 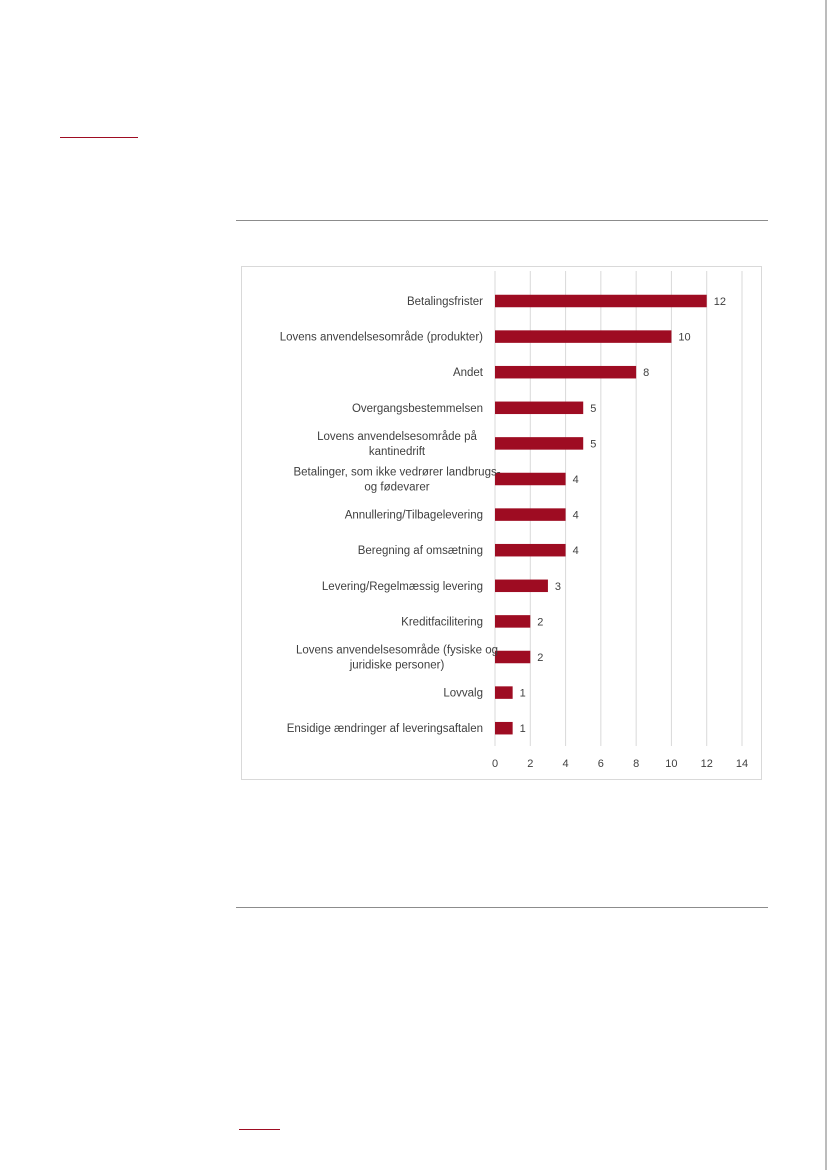 I want to click on category-label: Levering/Regelmæssig levering, so click(x=402, y=587).